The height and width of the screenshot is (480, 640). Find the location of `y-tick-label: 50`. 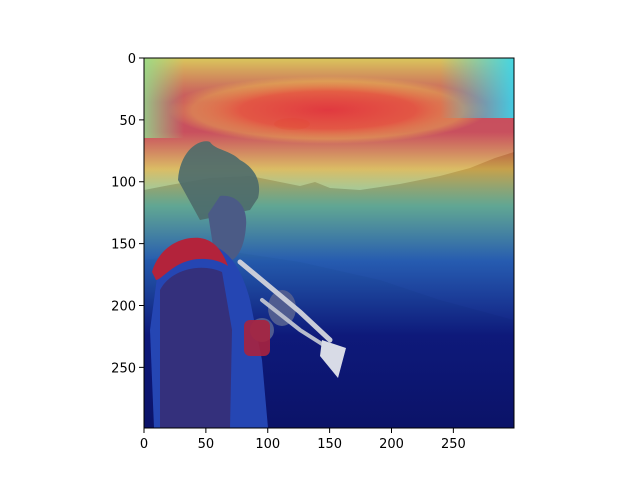

y-tick-label: 50 is located at coordinates (127, 121).